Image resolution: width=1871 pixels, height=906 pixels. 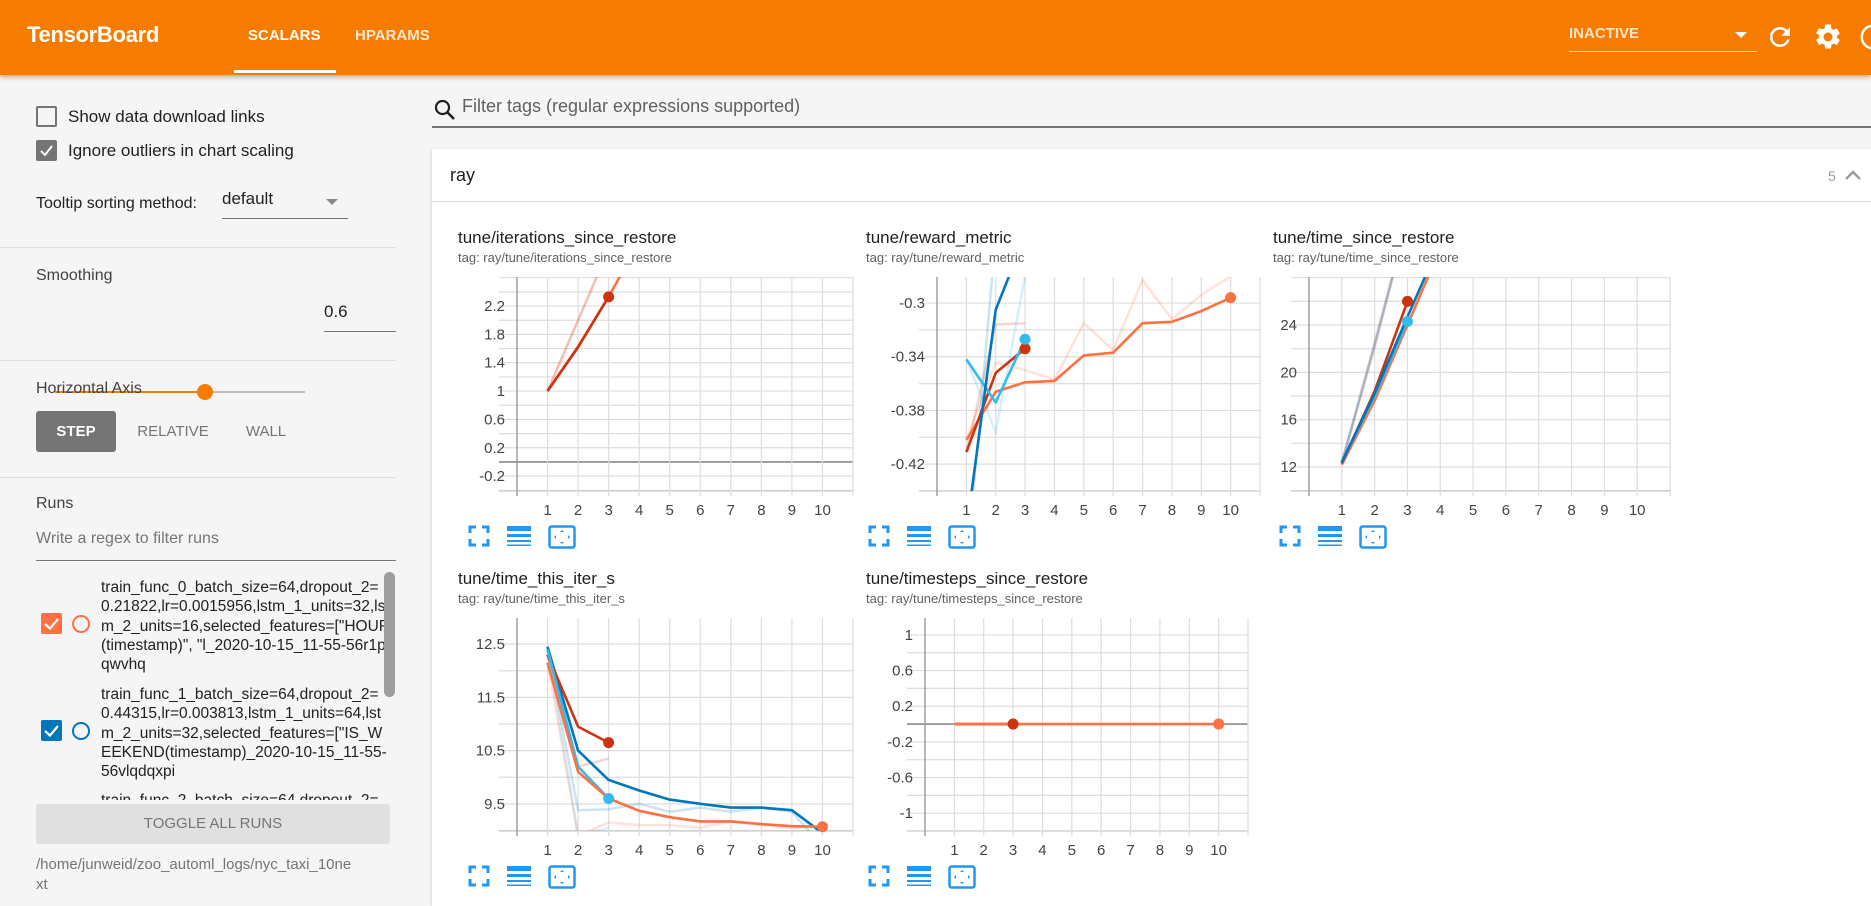 What do you see at coordinates (650, 399) in the screenshot?
I see `chart-plot: -0.2 0.2 0.6 1 1.4 1.8 2.2 1 2 3 4 5 6 7 8 9 10` at bounding box center [650, 399].